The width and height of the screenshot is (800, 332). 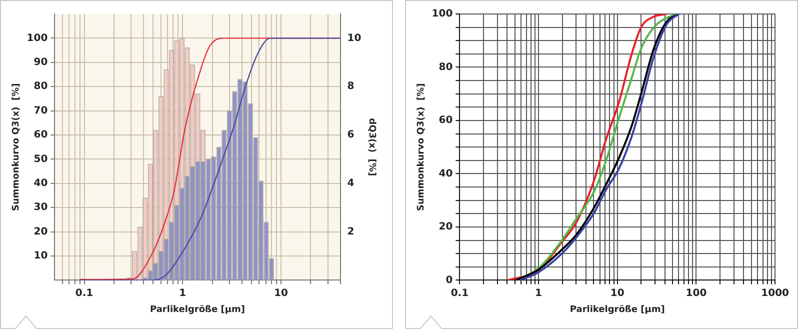 I want to click on y-tick-label: 90, so click(x=41, y=62).